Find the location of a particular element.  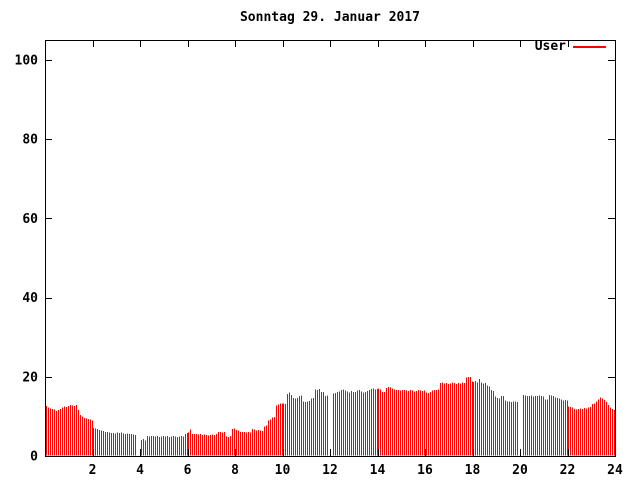

x-tick-label: 14 is located at coordinates (378, 470).